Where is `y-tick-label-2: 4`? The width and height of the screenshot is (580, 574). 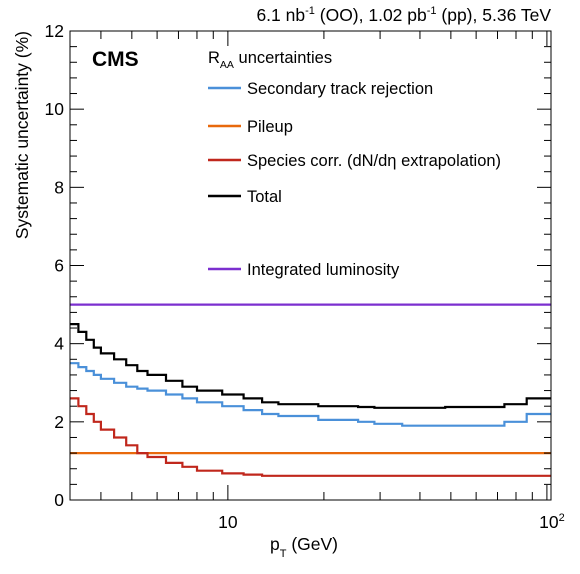
y-tick-label-2: 4 is located at coordinates (59, 344).